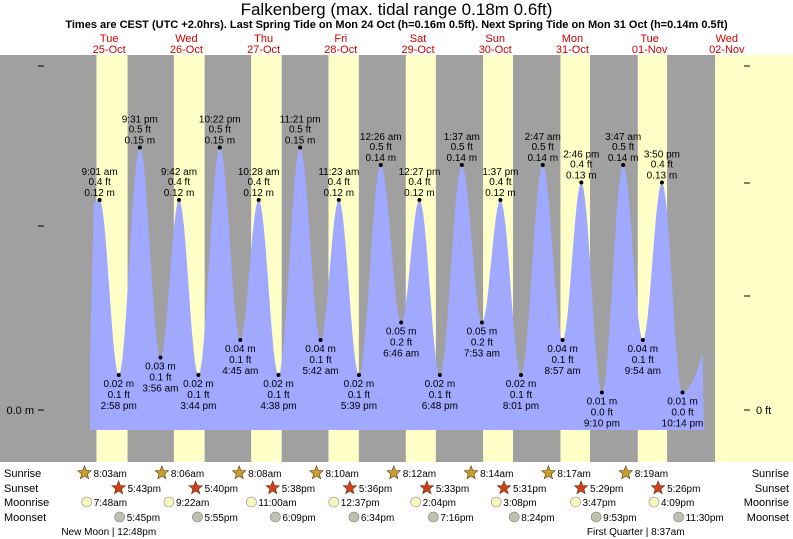 The width and height of the screenshot is (793, 539). I want to click on day-weekday-label: Thu, so click(263, 39).